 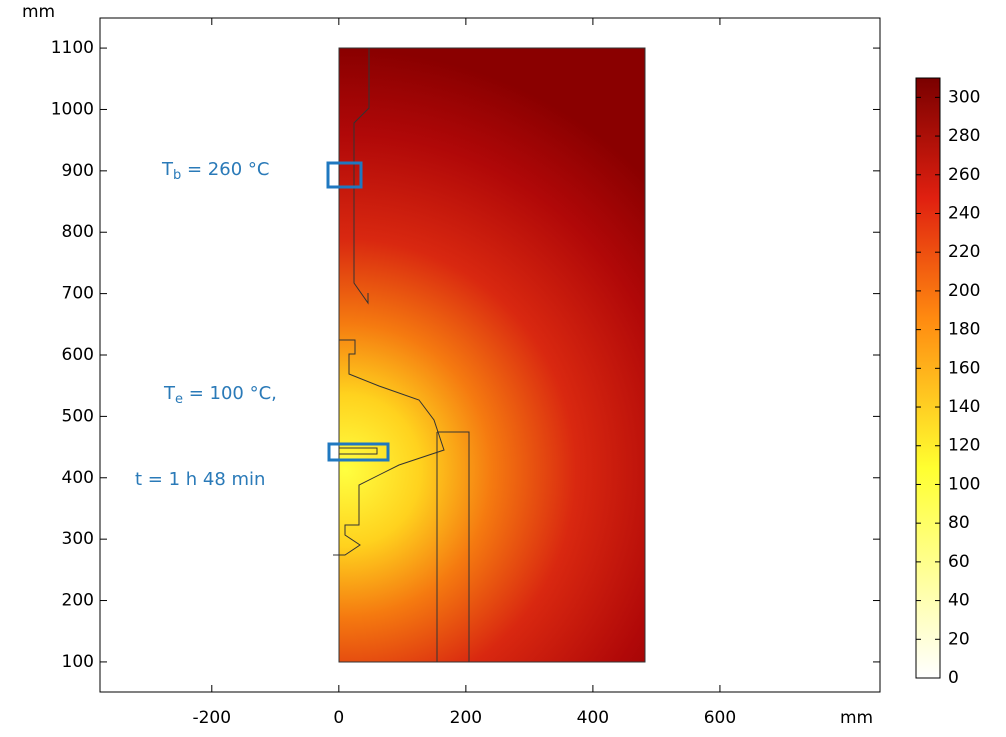 I want to click on colorbar-tick-label: 200, so click(x=964, y=291).